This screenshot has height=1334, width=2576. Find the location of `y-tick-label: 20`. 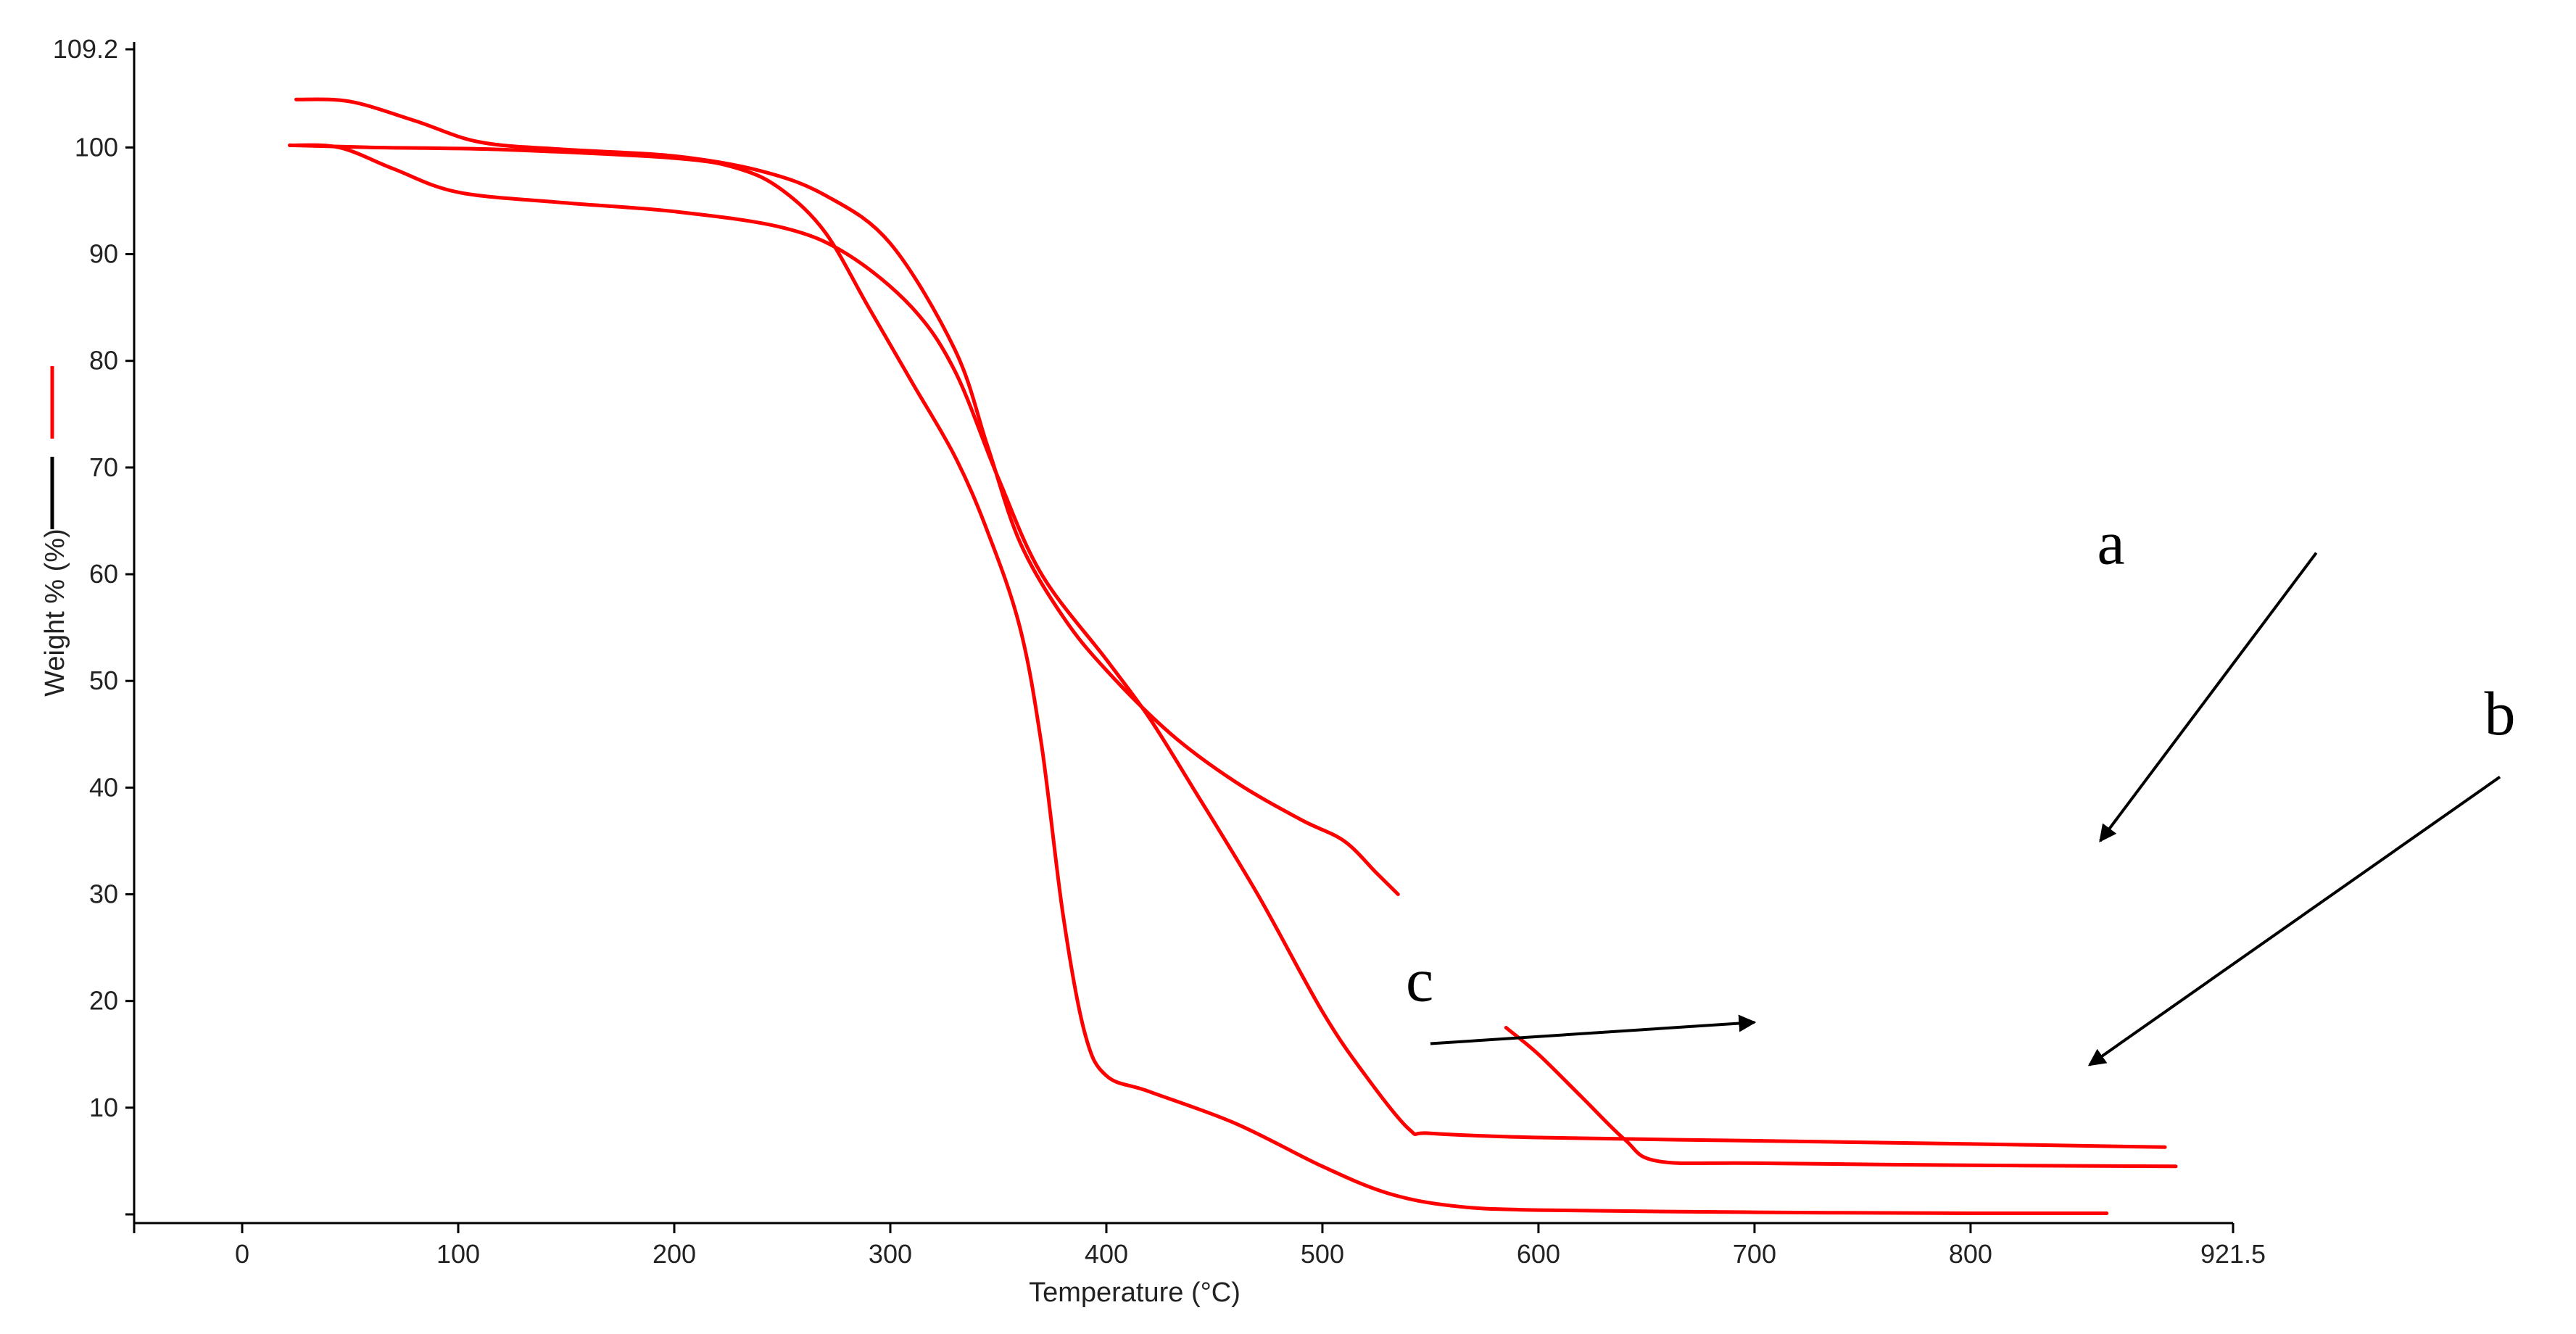

y-tick-label: 20 is located at coordinates (103, 1001).